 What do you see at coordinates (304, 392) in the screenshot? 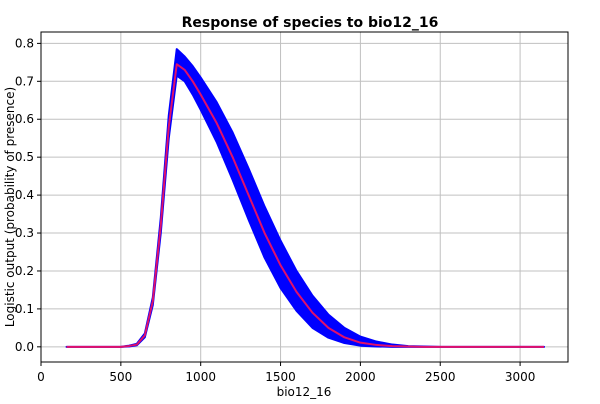
I see `x-axis-label: bio12_16` at bounding box center [304, 392].